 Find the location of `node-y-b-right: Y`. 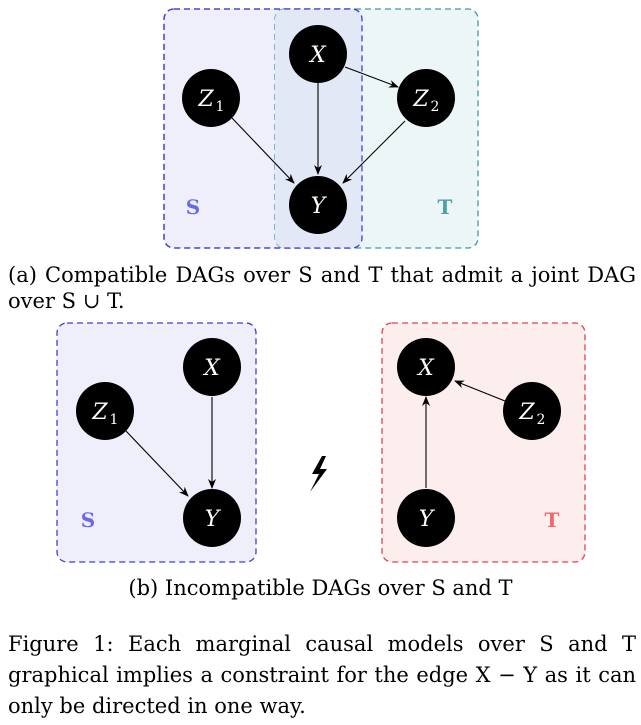

node-y-b-right: Y is located at coordinates (426, 518).